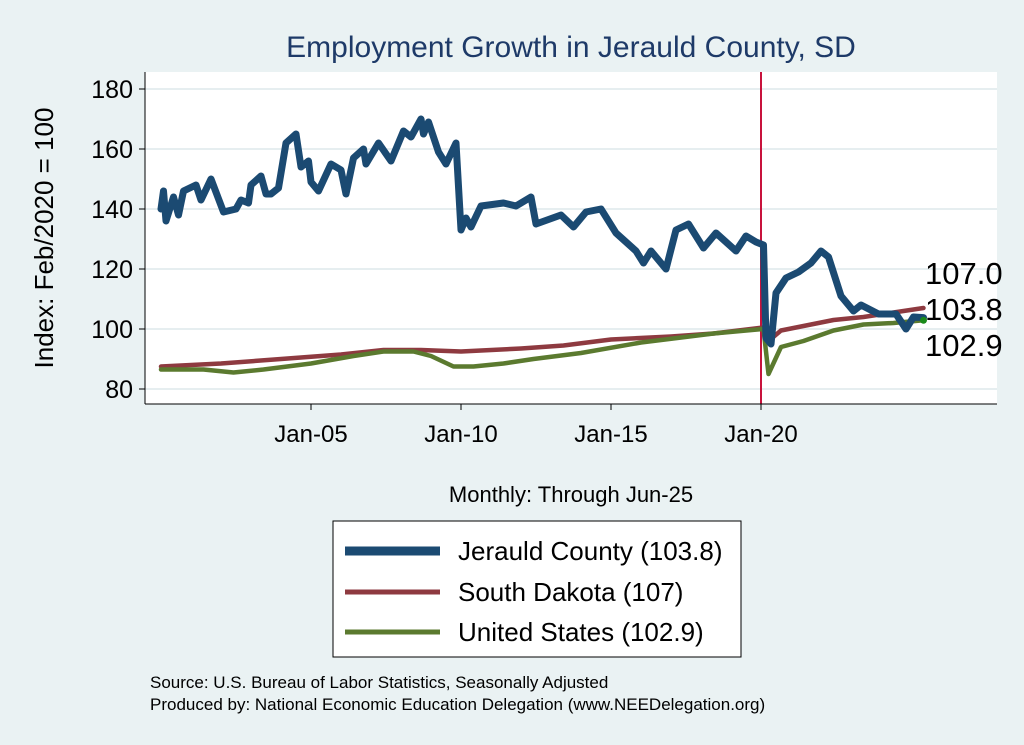 The image size is (1024, 745). Describe the element at coordinates (760, 434) in the screenshot. I see `x-tick-label: Jan-20` at that location.